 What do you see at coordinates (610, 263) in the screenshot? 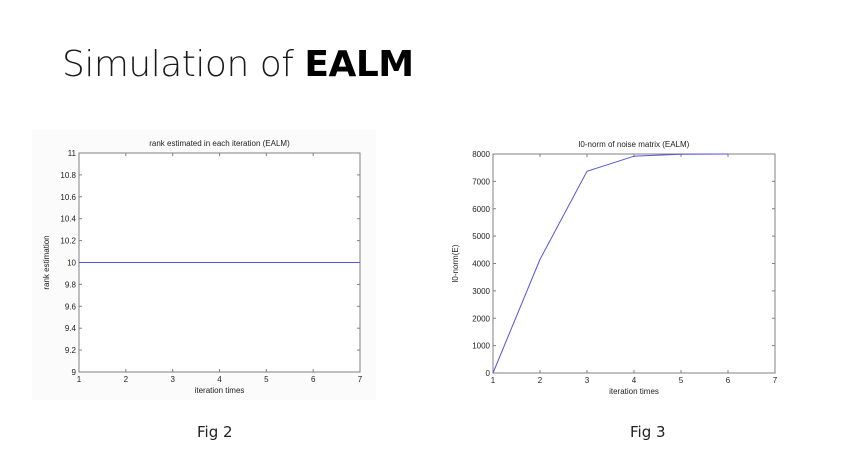
I see `data-line` at bounding box center [610, 263].